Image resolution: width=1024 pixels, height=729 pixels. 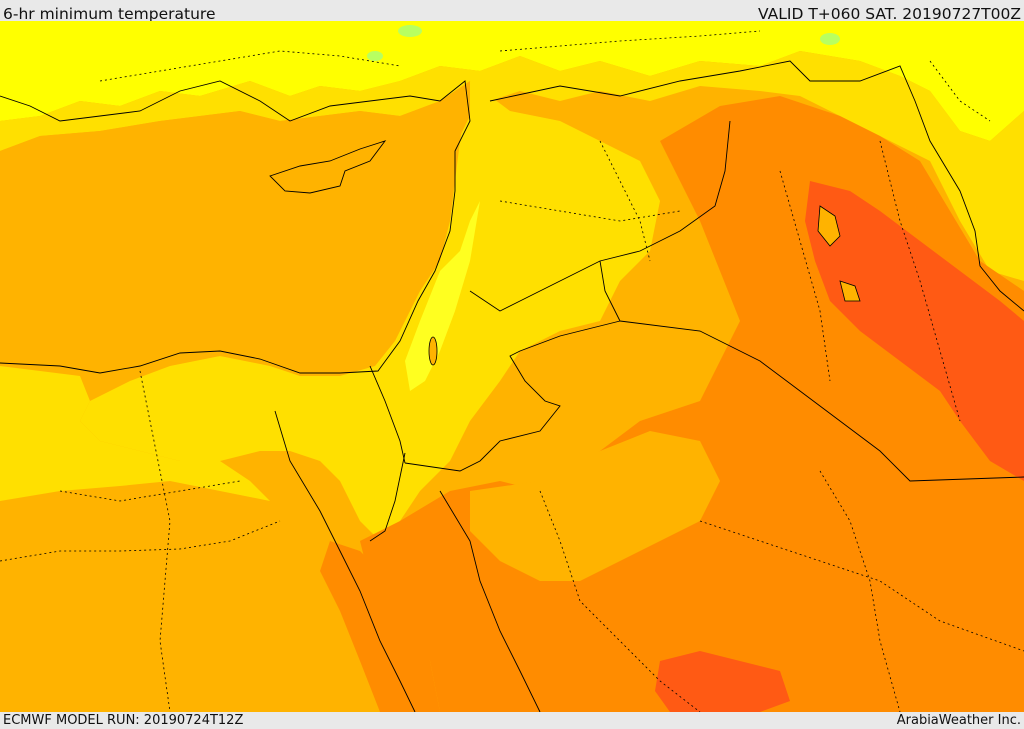 I want to click on dead-sea, so click(x=433, y=351).